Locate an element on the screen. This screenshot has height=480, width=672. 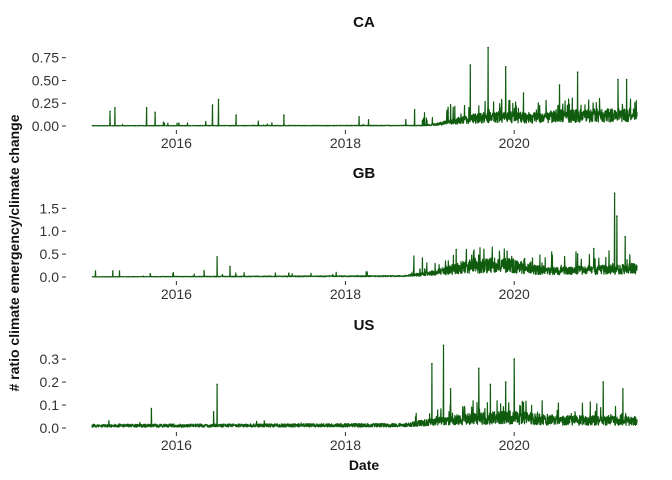
y-tick-label: 0.50 is located at coordinates (45, 80).